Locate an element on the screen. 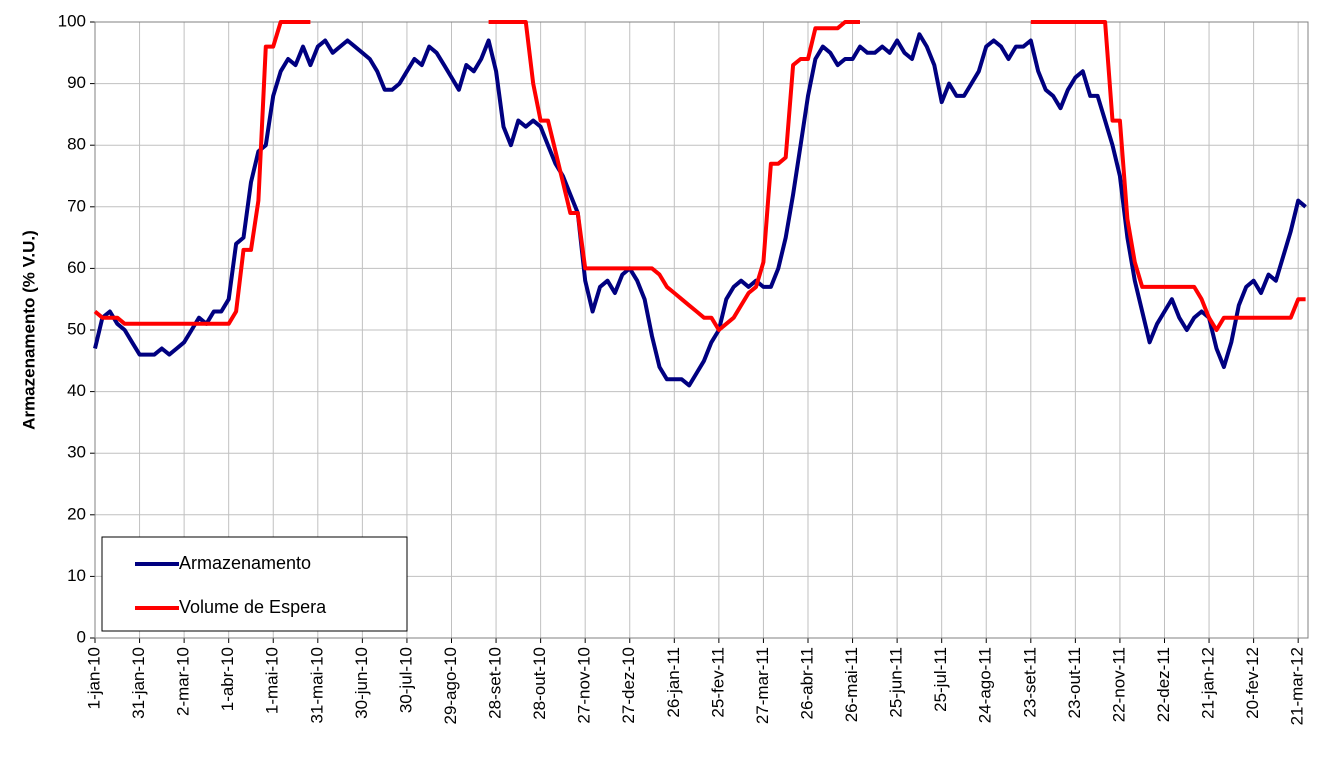 The width and height of the screenshot is (1322, 762). x-tick-label: 29-ago-10 is located at coordinates (450, 686).